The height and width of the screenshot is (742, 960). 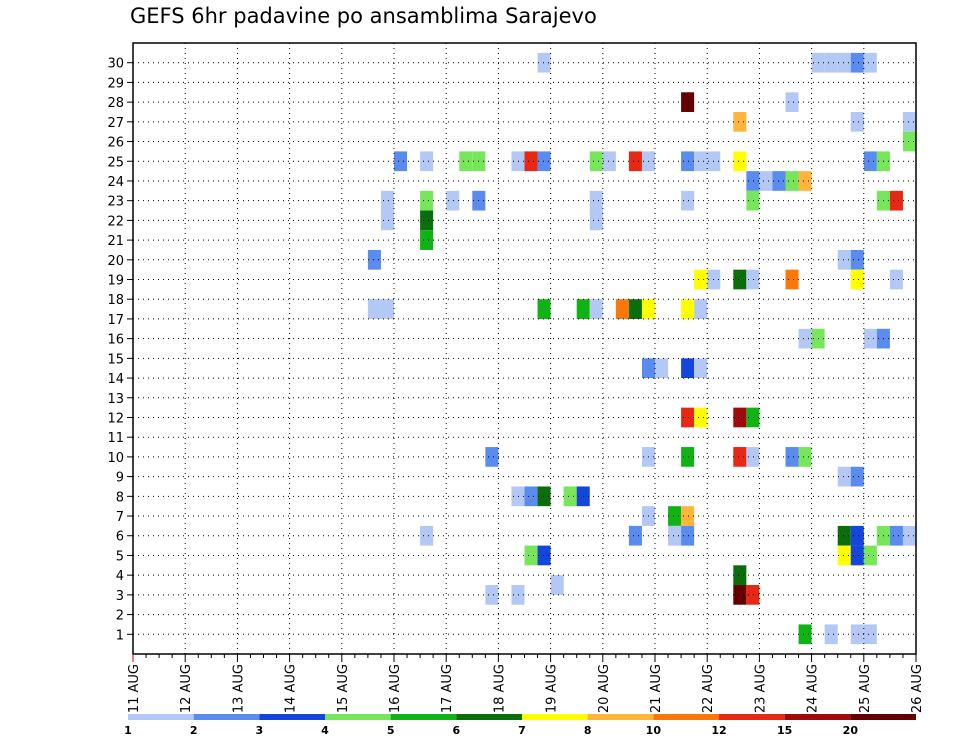 What do you see at coordinates (656, 688) in the screenshot?
I see `x-tick-label: 21 AUG` at bounding box center [656, 688].